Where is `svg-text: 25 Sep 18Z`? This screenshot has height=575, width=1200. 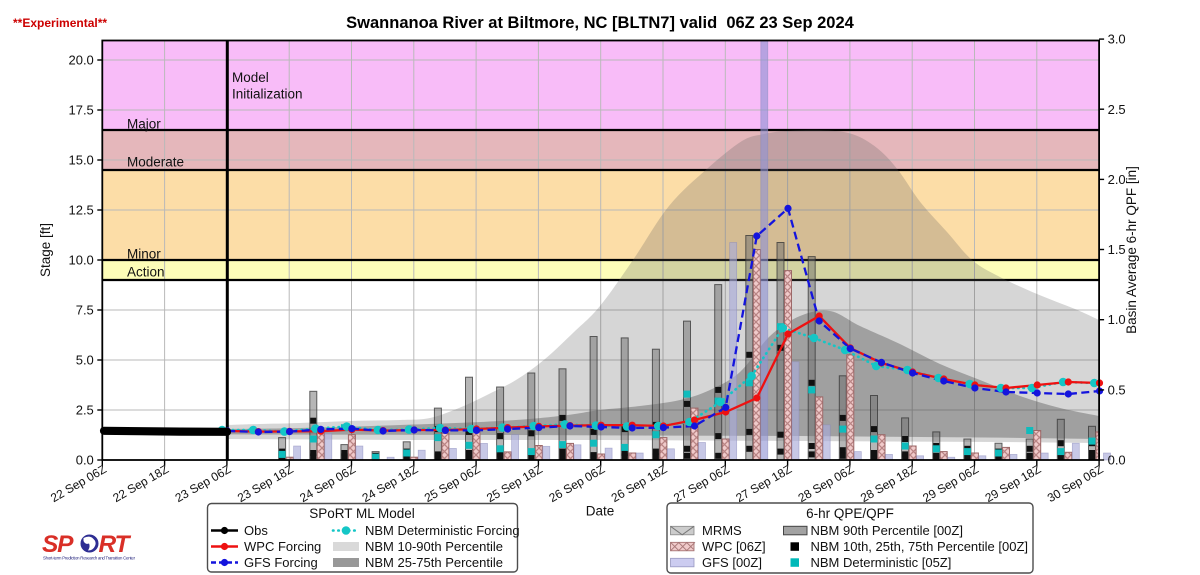
svg-text: 25 Sep 18Z is located at coordinates (514, 483).